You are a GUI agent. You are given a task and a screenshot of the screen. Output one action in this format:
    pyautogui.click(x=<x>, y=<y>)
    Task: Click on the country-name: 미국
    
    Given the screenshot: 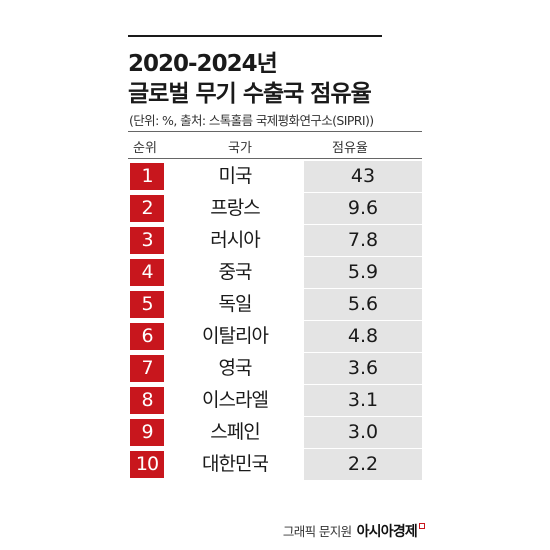 What is the action you would take?
    pyautogui.click(x=235, y=176)
    